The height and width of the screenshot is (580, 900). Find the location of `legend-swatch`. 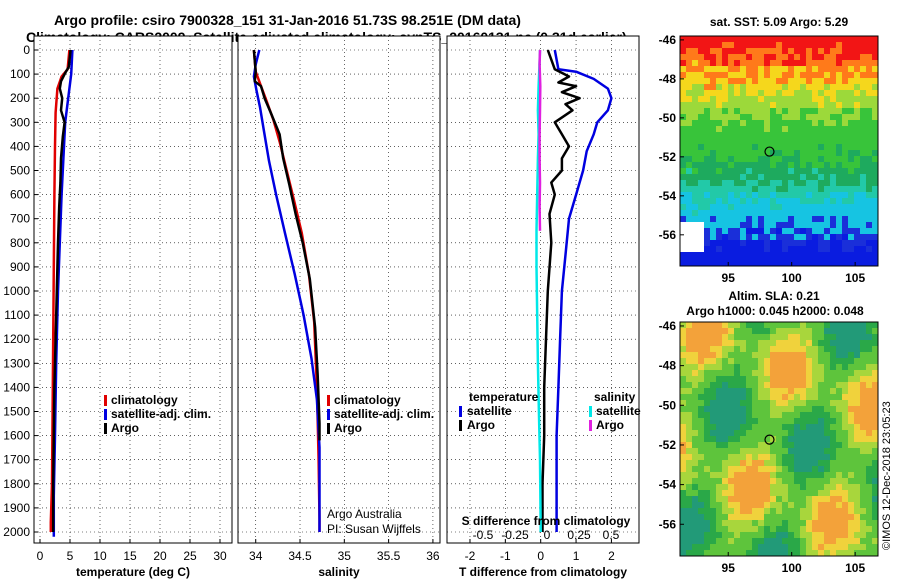

legend-swatch is located at coordinates (328, 414).